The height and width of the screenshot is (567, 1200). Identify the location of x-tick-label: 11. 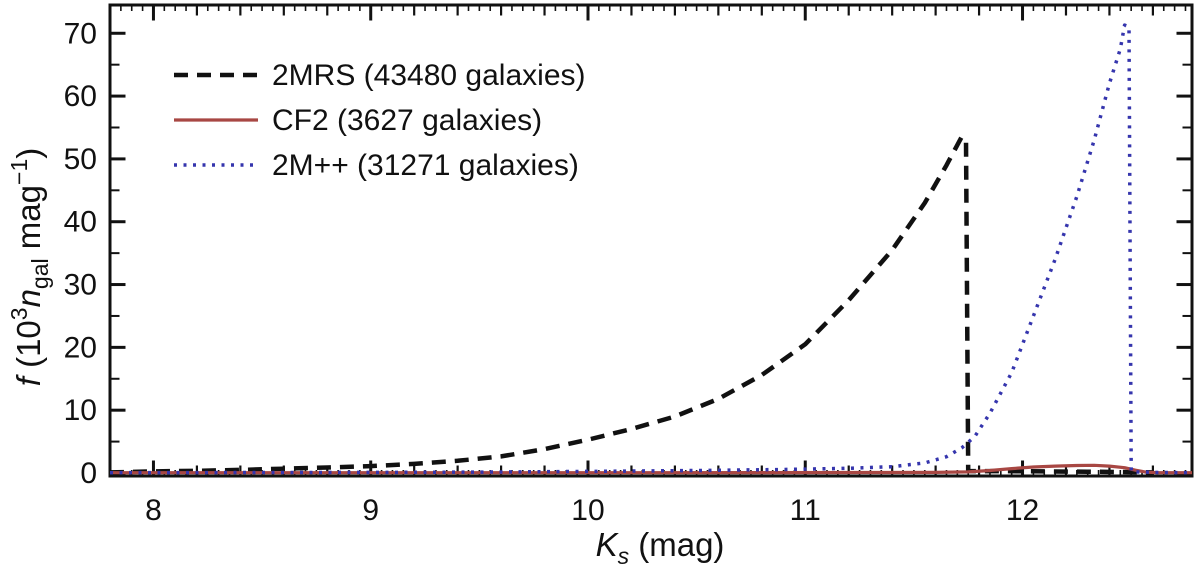
(805, 510).